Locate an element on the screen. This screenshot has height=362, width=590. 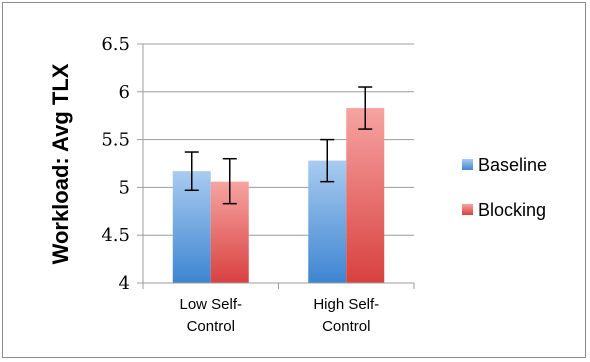
y-tick-label: 4 is located at coordinates (124, 283).